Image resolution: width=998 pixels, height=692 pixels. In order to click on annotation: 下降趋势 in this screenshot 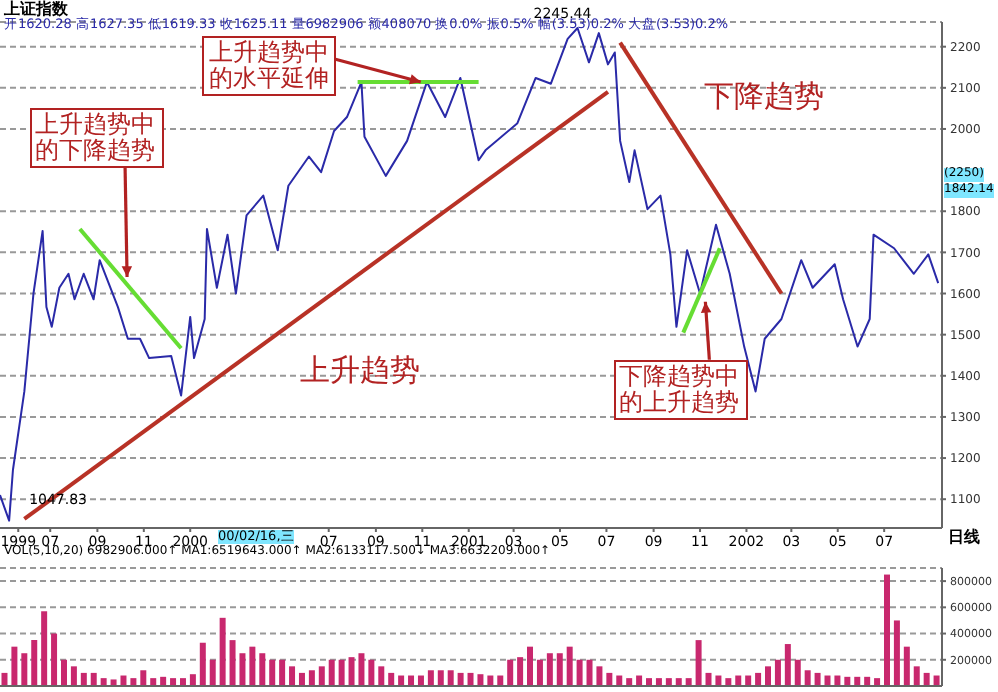, I will do `click(764, 96)`.